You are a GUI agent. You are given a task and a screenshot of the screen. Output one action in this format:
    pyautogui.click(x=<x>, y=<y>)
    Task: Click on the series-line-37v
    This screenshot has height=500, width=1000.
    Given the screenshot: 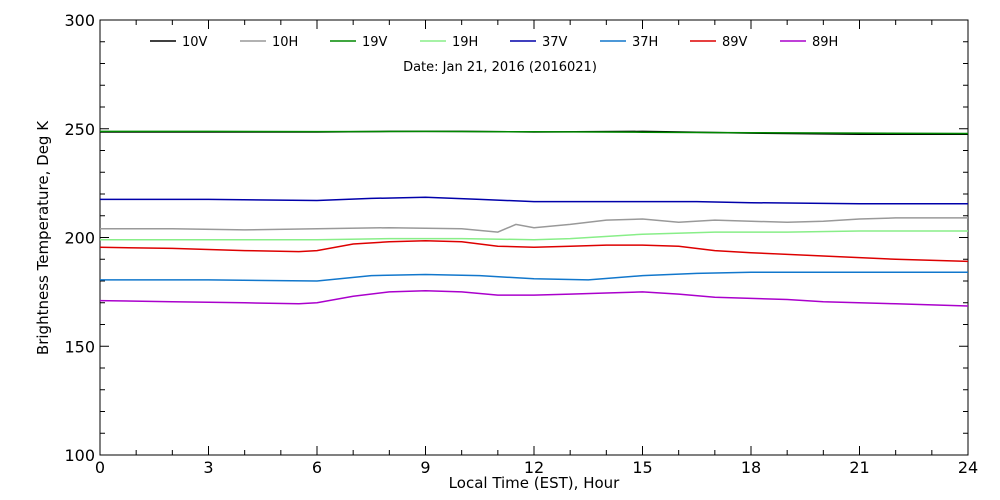 What is the action you would take?
    pyautogui.click(x=534, y=200)
    